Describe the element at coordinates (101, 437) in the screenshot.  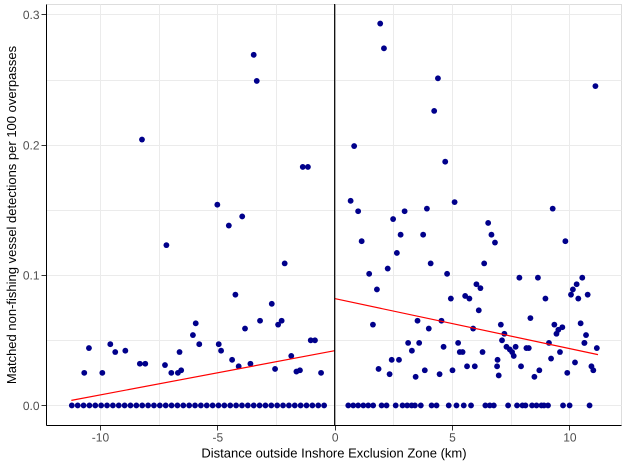
I see `x-tick-label: -10` at that location.